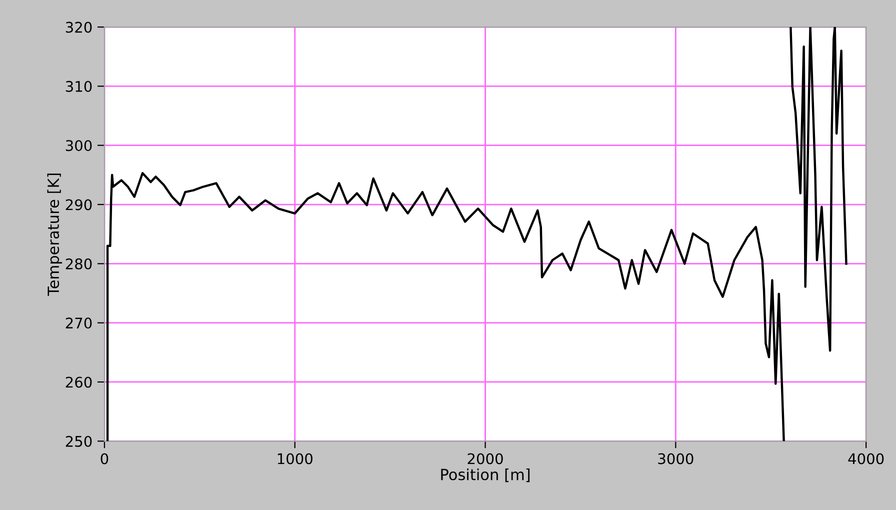 This screenshot has width=896, height=510. What do you see at coordinates (295, 458) in the screenshot?
I see `x-tick-label: 1000` at bounding box center [295, 458].